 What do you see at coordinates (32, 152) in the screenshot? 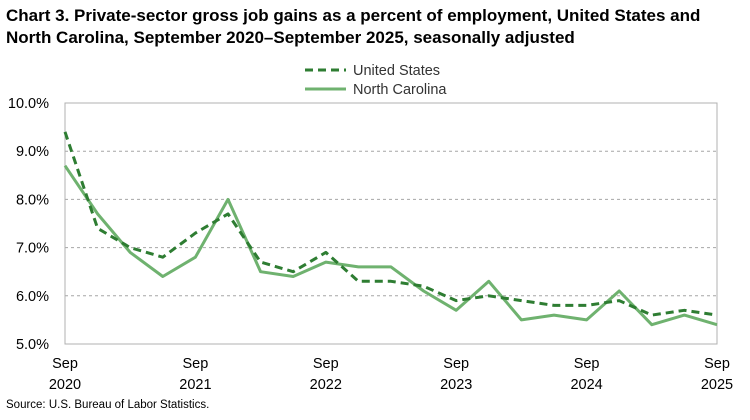
I see `y-tick-label: 9.0%` at bounding box center [32, 152].